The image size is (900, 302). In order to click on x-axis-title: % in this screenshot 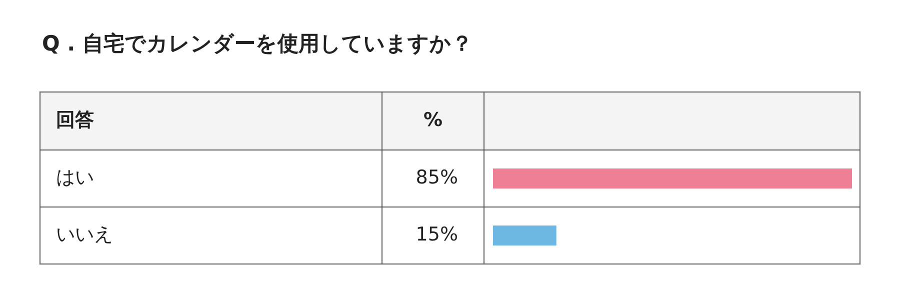, I will do `click(433, 120)`.